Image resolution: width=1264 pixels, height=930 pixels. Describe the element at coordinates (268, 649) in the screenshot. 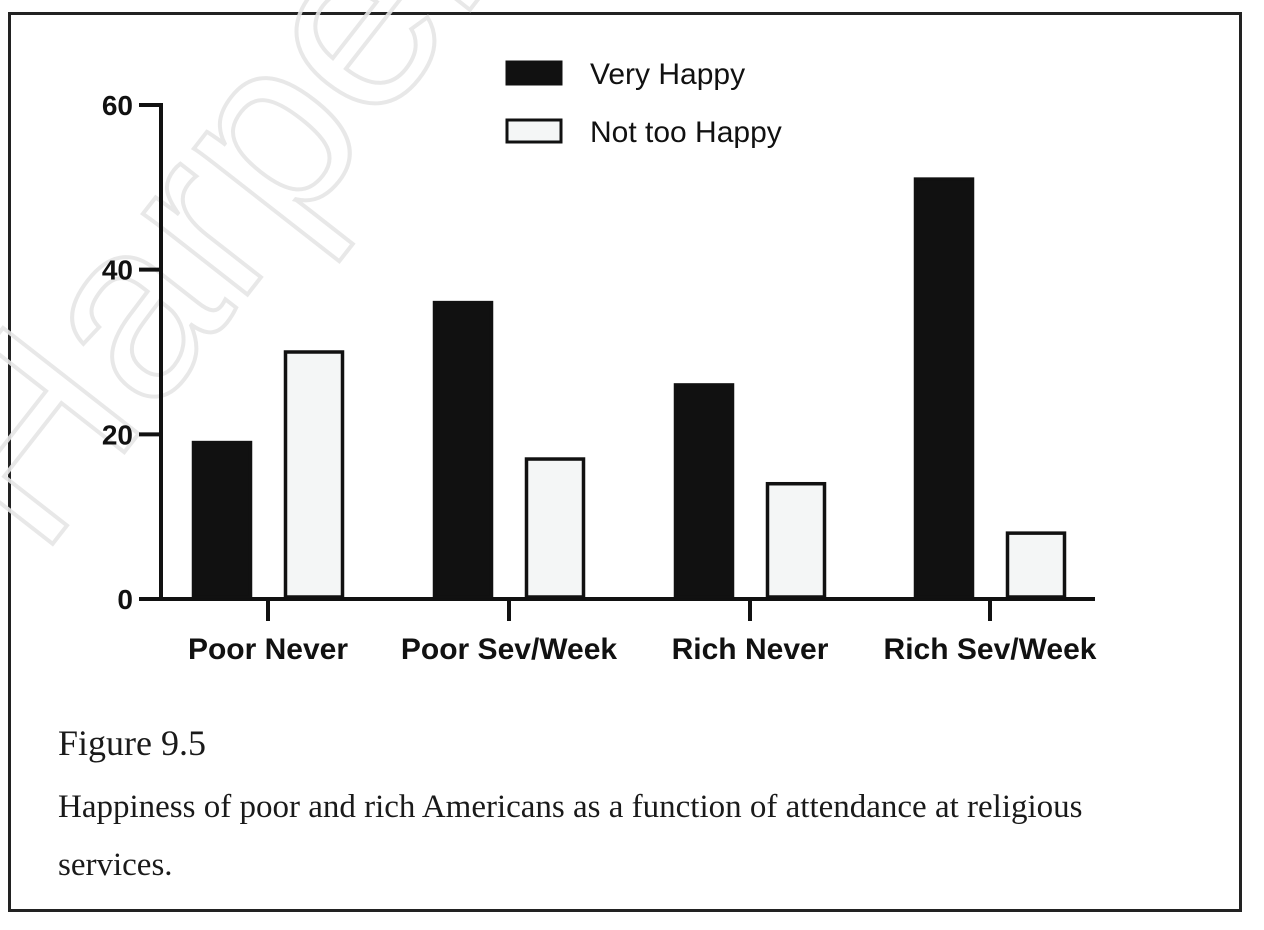

I see `x-tick-label: Poor Never` at that location.